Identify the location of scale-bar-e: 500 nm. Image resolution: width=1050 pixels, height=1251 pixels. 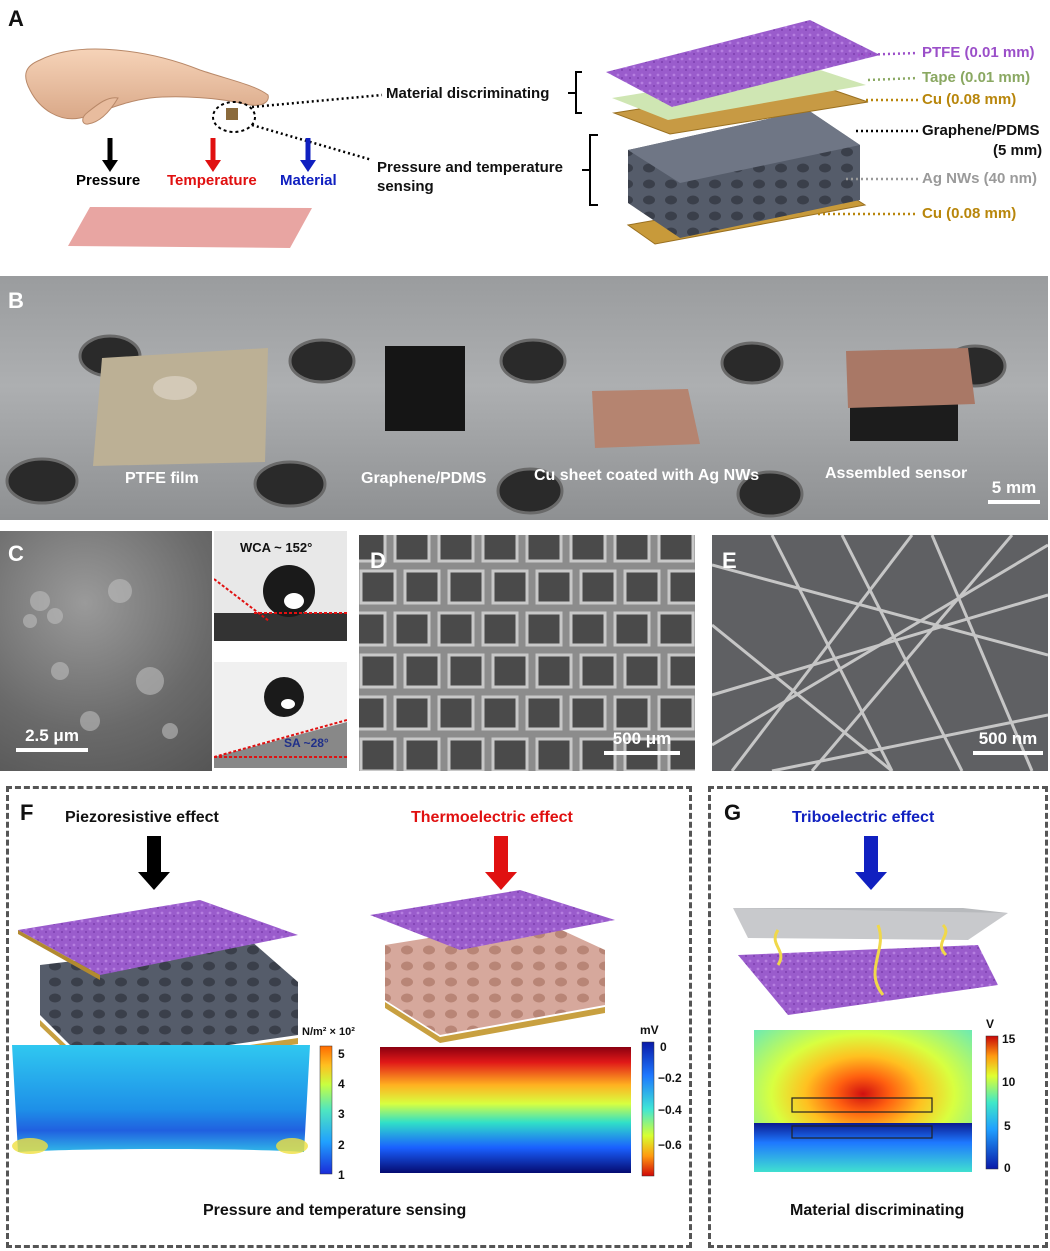
(1008, 742).